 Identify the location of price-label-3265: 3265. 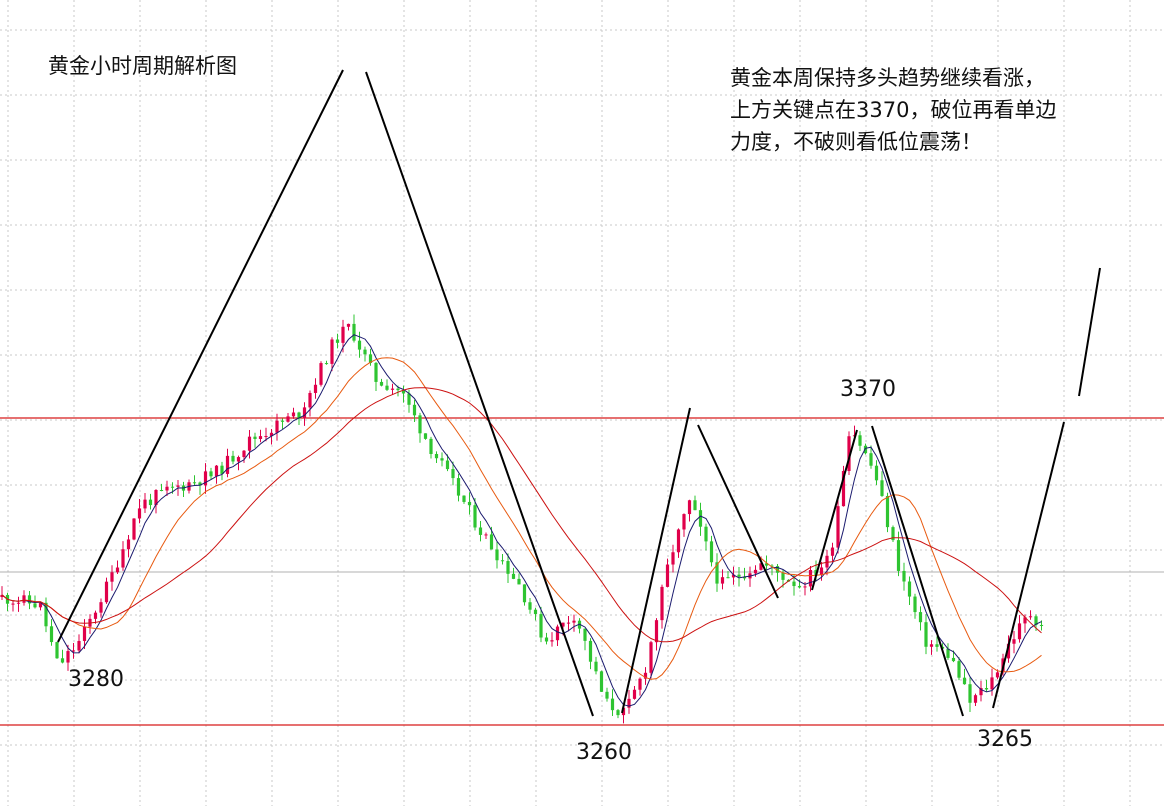
(1005, 739).